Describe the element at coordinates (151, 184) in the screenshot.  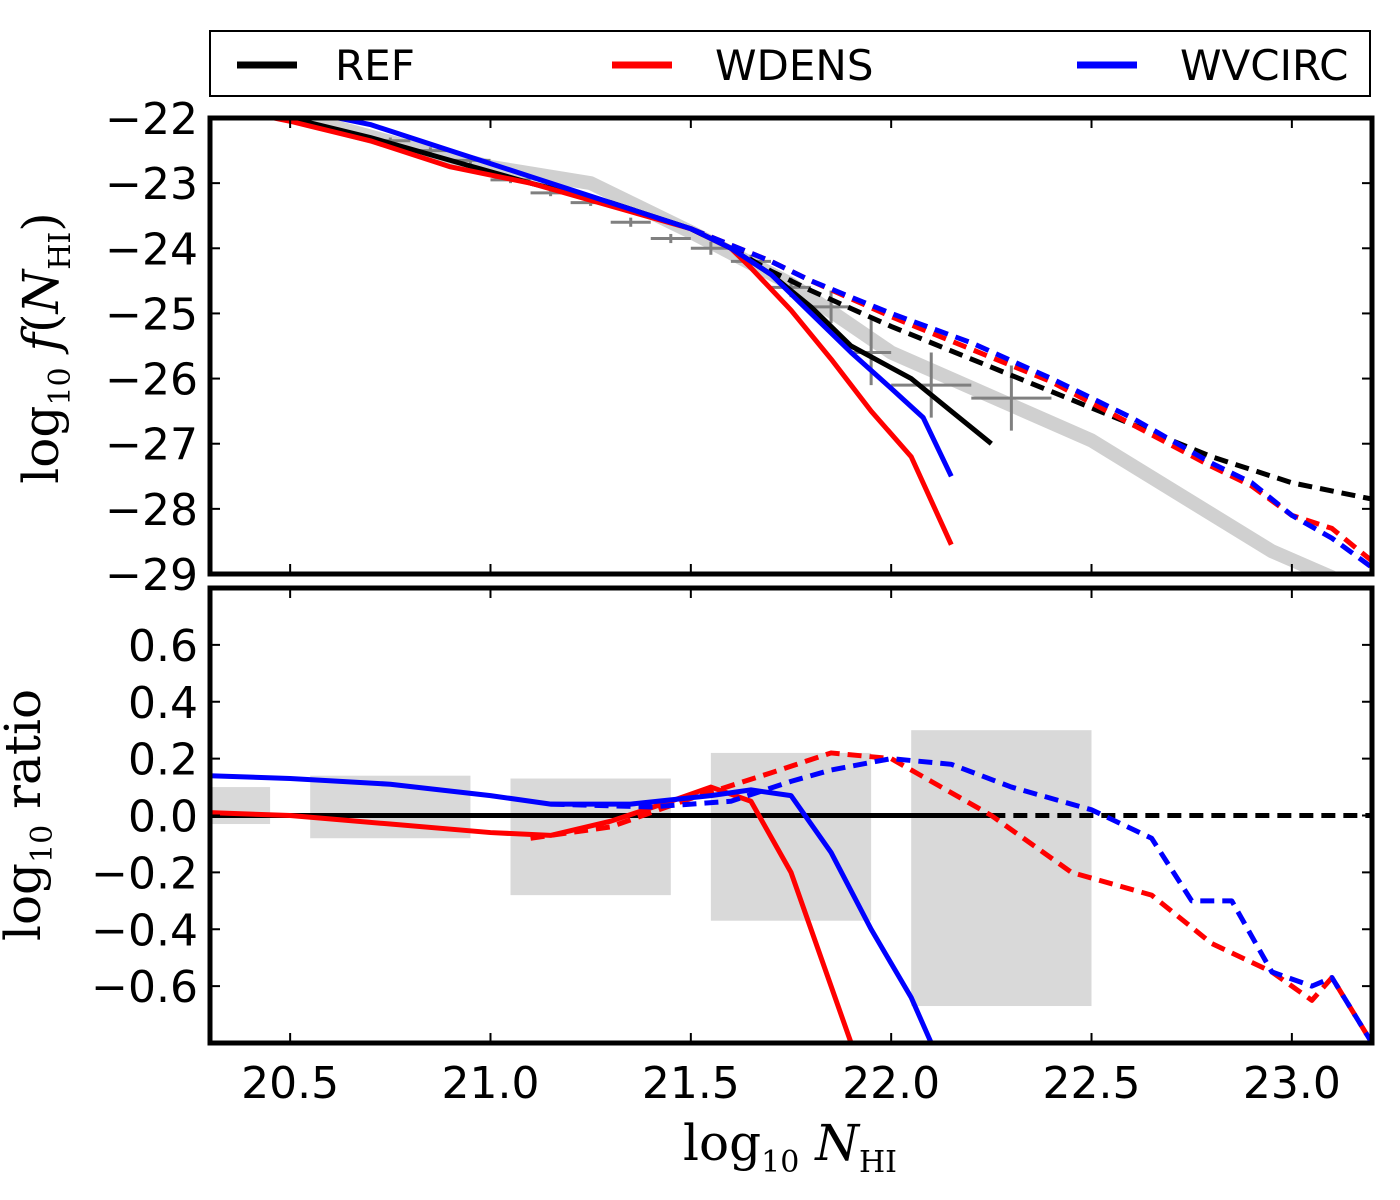
I see `top-ytick-label: −23` at that location.